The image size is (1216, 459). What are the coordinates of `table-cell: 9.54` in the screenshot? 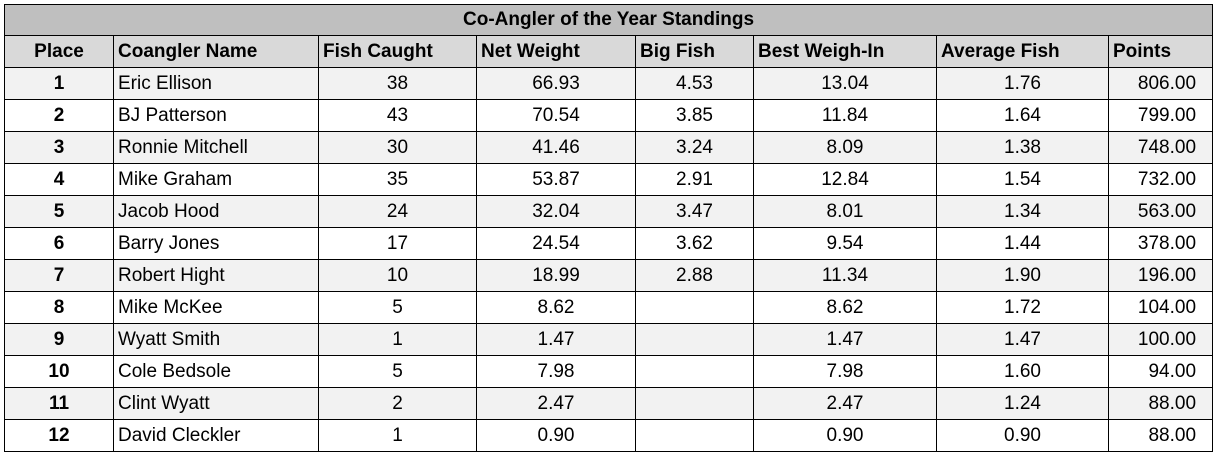 It's located at (845, 243).